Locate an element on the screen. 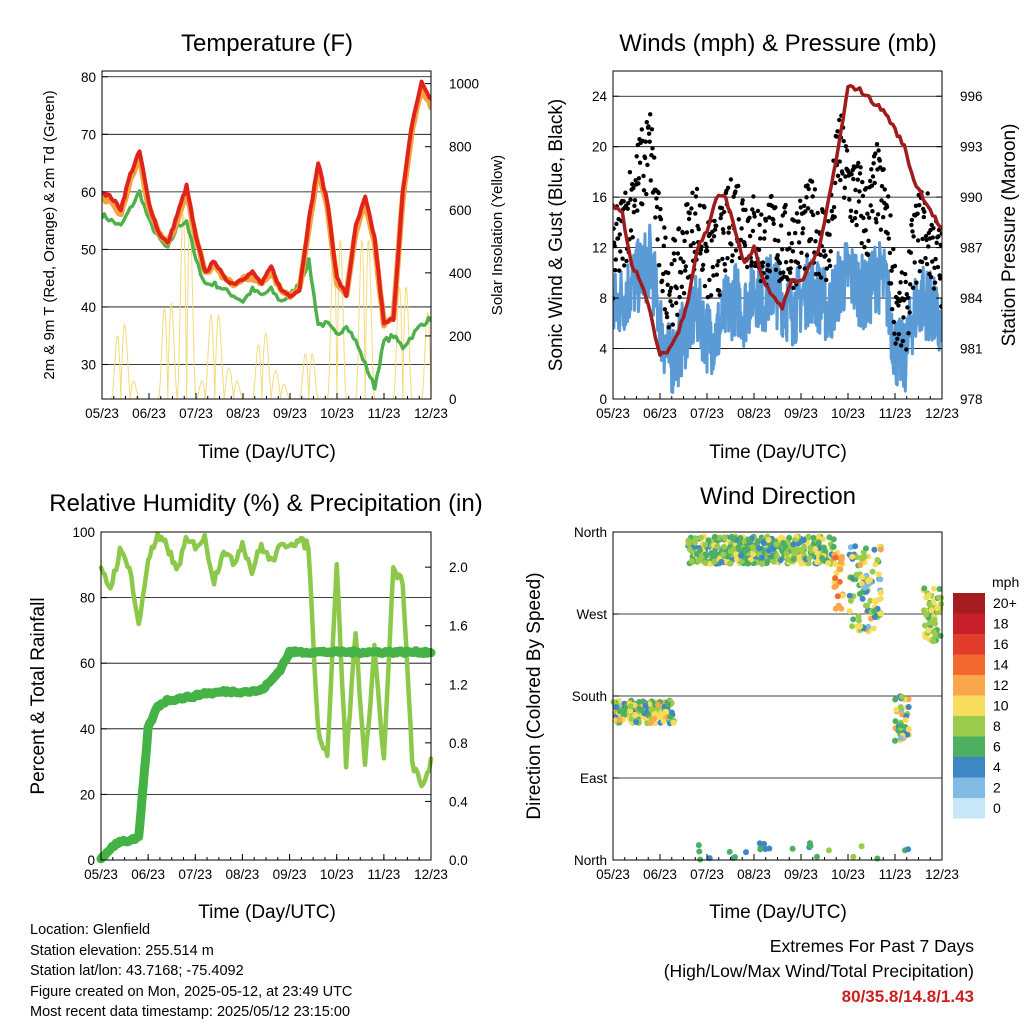  x-tick-label: 08/23 is located at coordinates (754, 874).